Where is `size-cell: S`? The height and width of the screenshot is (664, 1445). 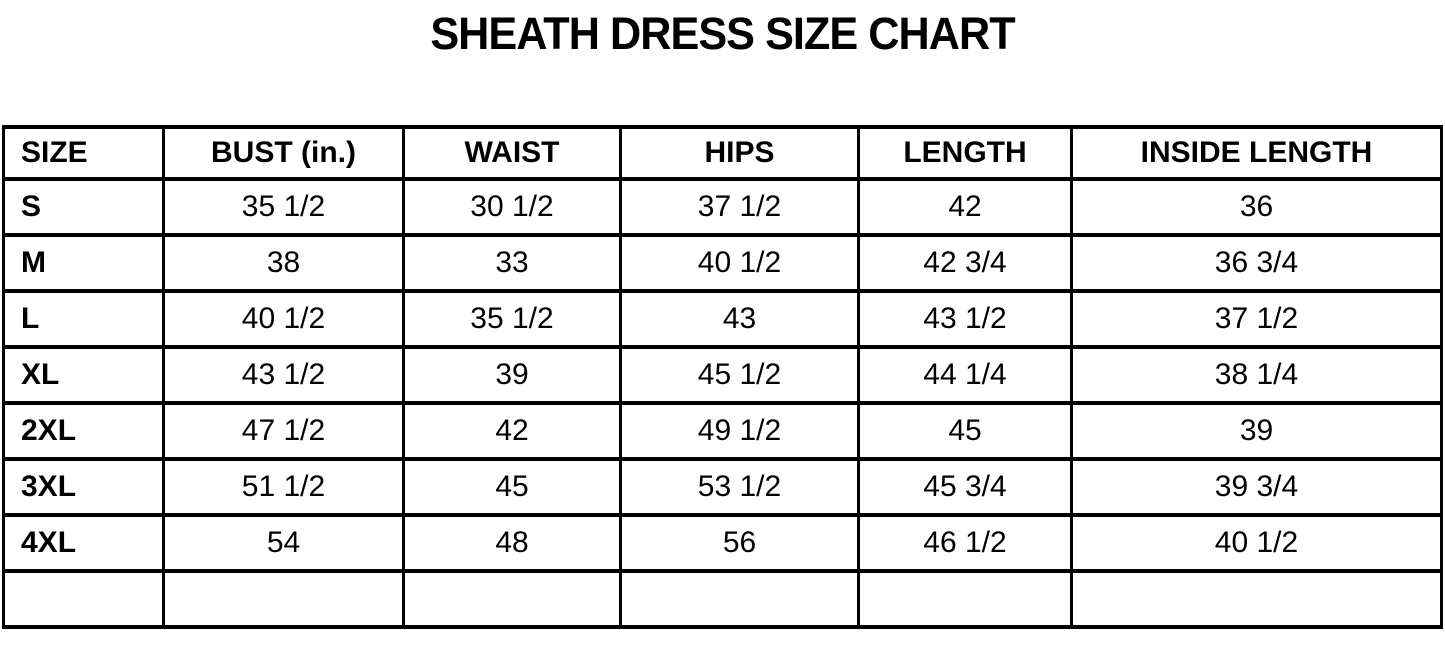
size-cell: S is located at coordinates (83, 207).